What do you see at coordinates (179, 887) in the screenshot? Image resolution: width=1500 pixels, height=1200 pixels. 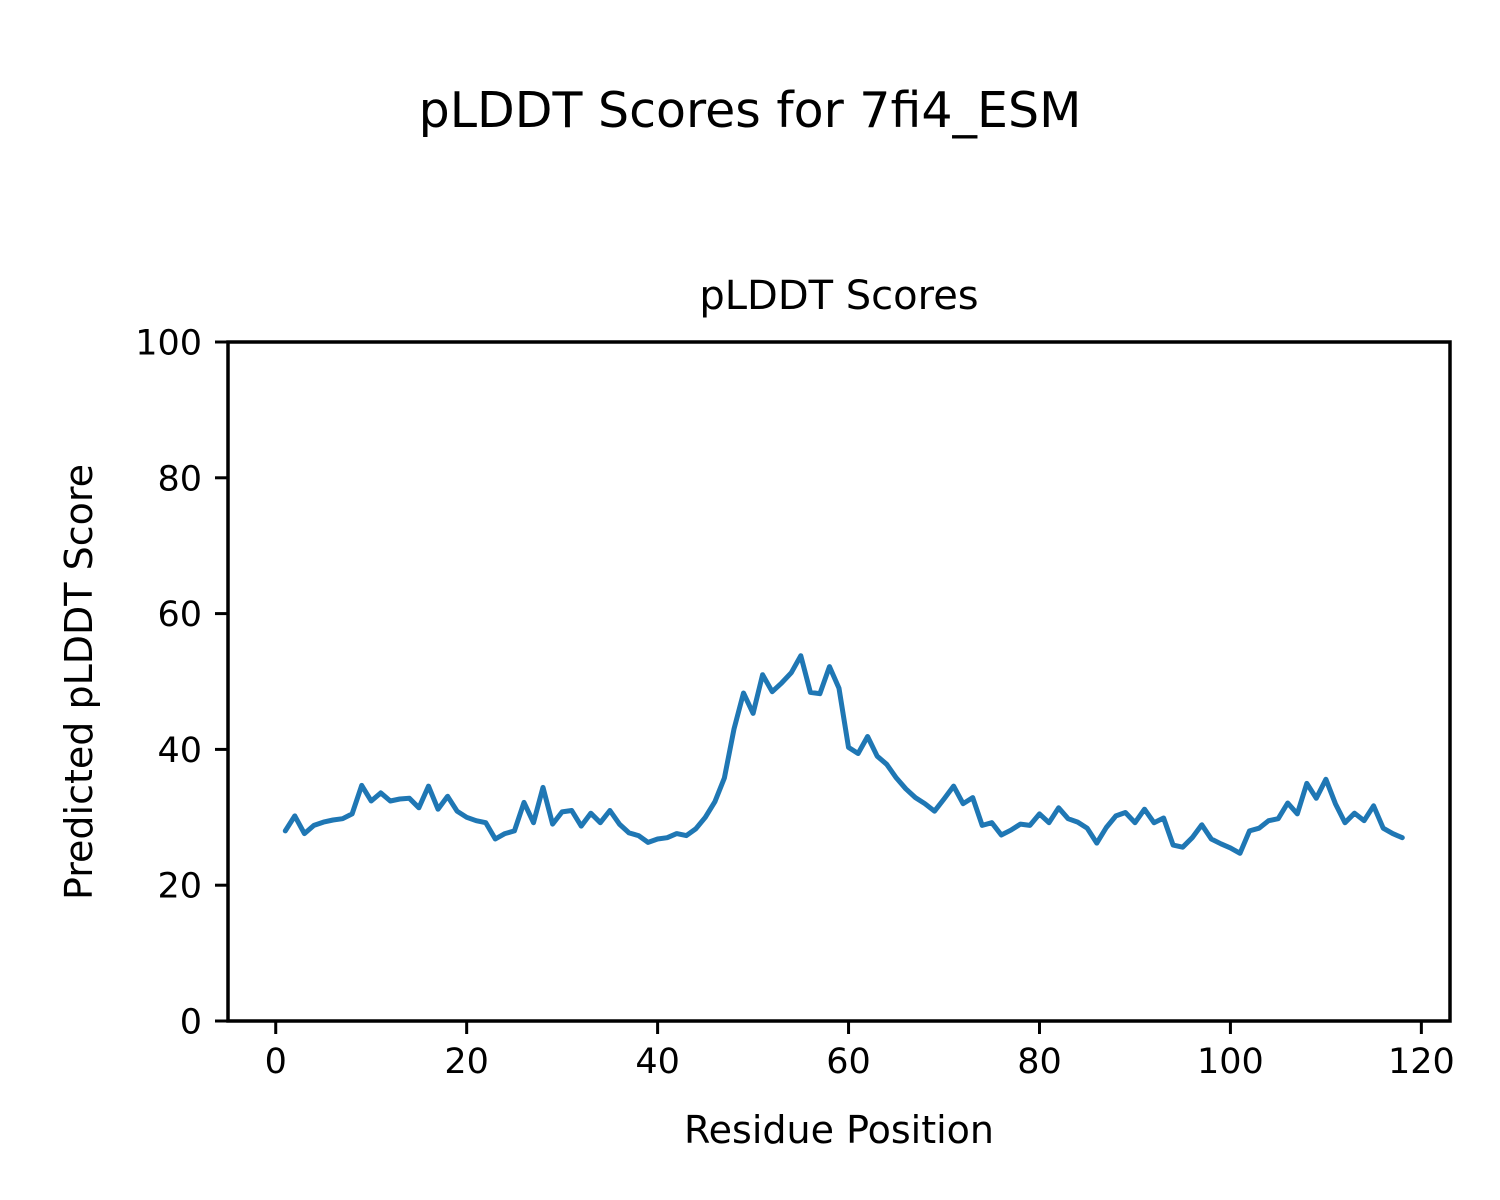 I see `y-tick-label: 20` at bounding box center [179, 887].